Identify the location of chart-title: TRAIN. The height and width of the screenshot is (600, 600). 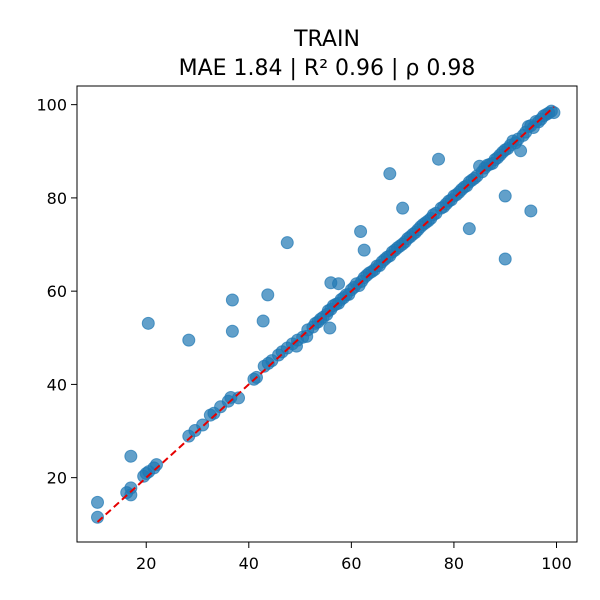
(326, 39).